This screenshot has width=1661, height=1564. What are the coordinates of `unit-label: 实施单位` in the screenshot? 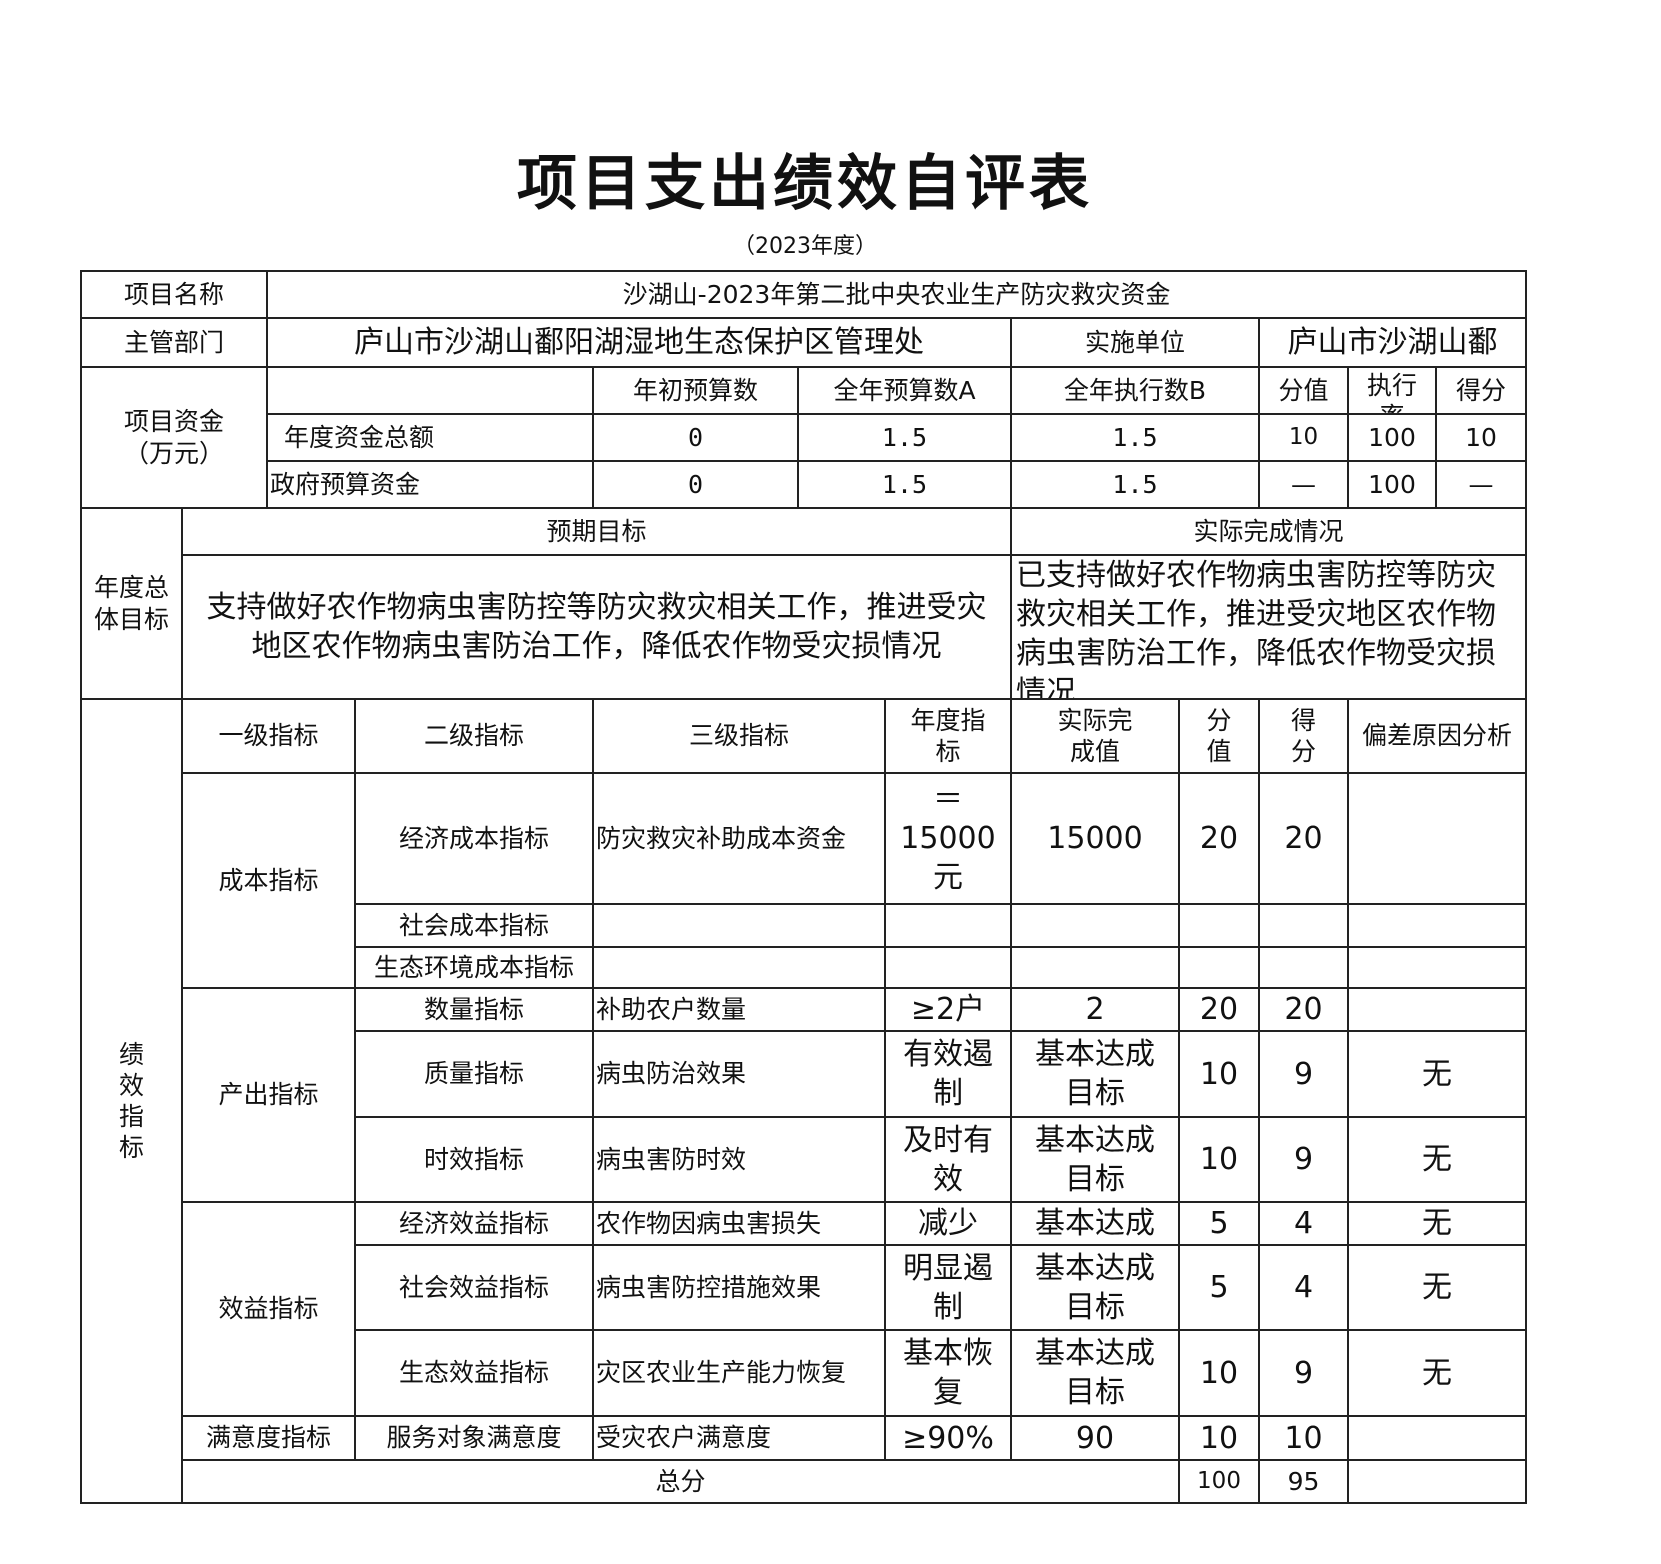 It's located at (1136, 343).